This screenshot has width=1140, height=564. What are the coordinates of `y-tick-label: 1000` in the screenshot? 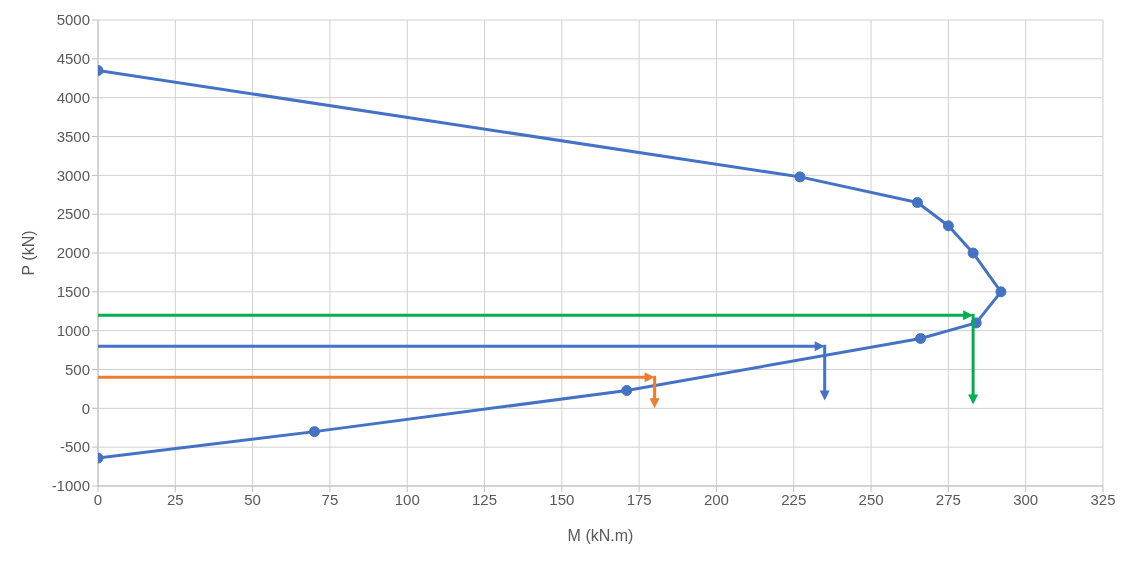 It's located at (73, 330).